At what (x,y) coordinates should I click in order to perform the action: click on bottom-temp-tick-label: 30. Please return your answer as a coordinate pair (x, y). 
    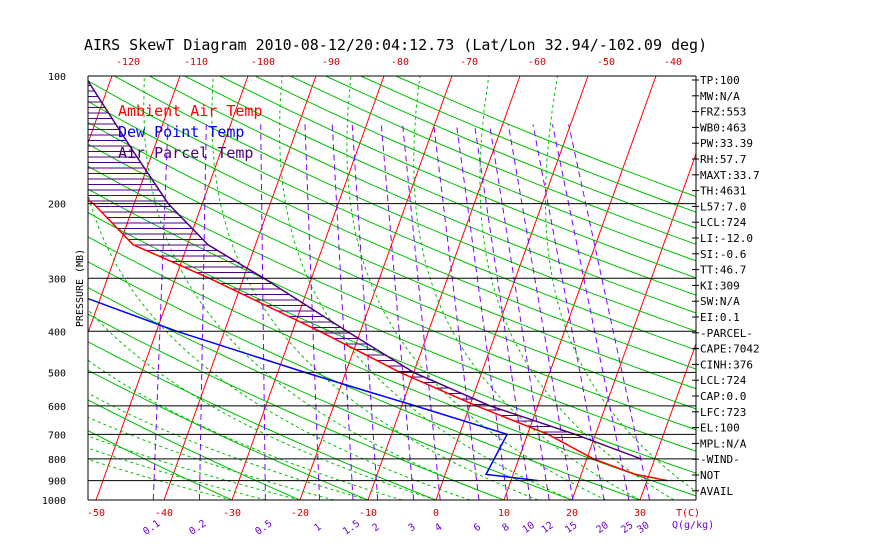
    Looking at the image, I should click on (640, 513).